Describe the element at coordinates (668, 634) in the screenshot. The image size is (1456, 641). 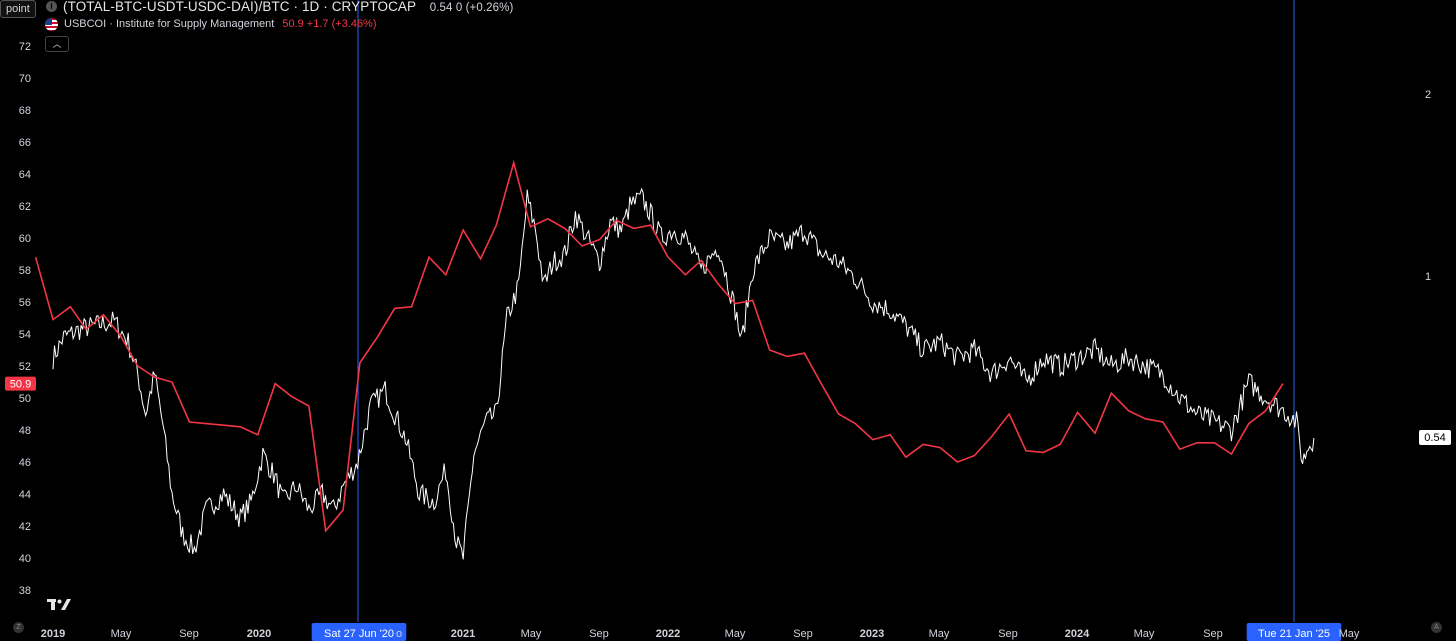
I see `x-tick-label: 2022` at that location.